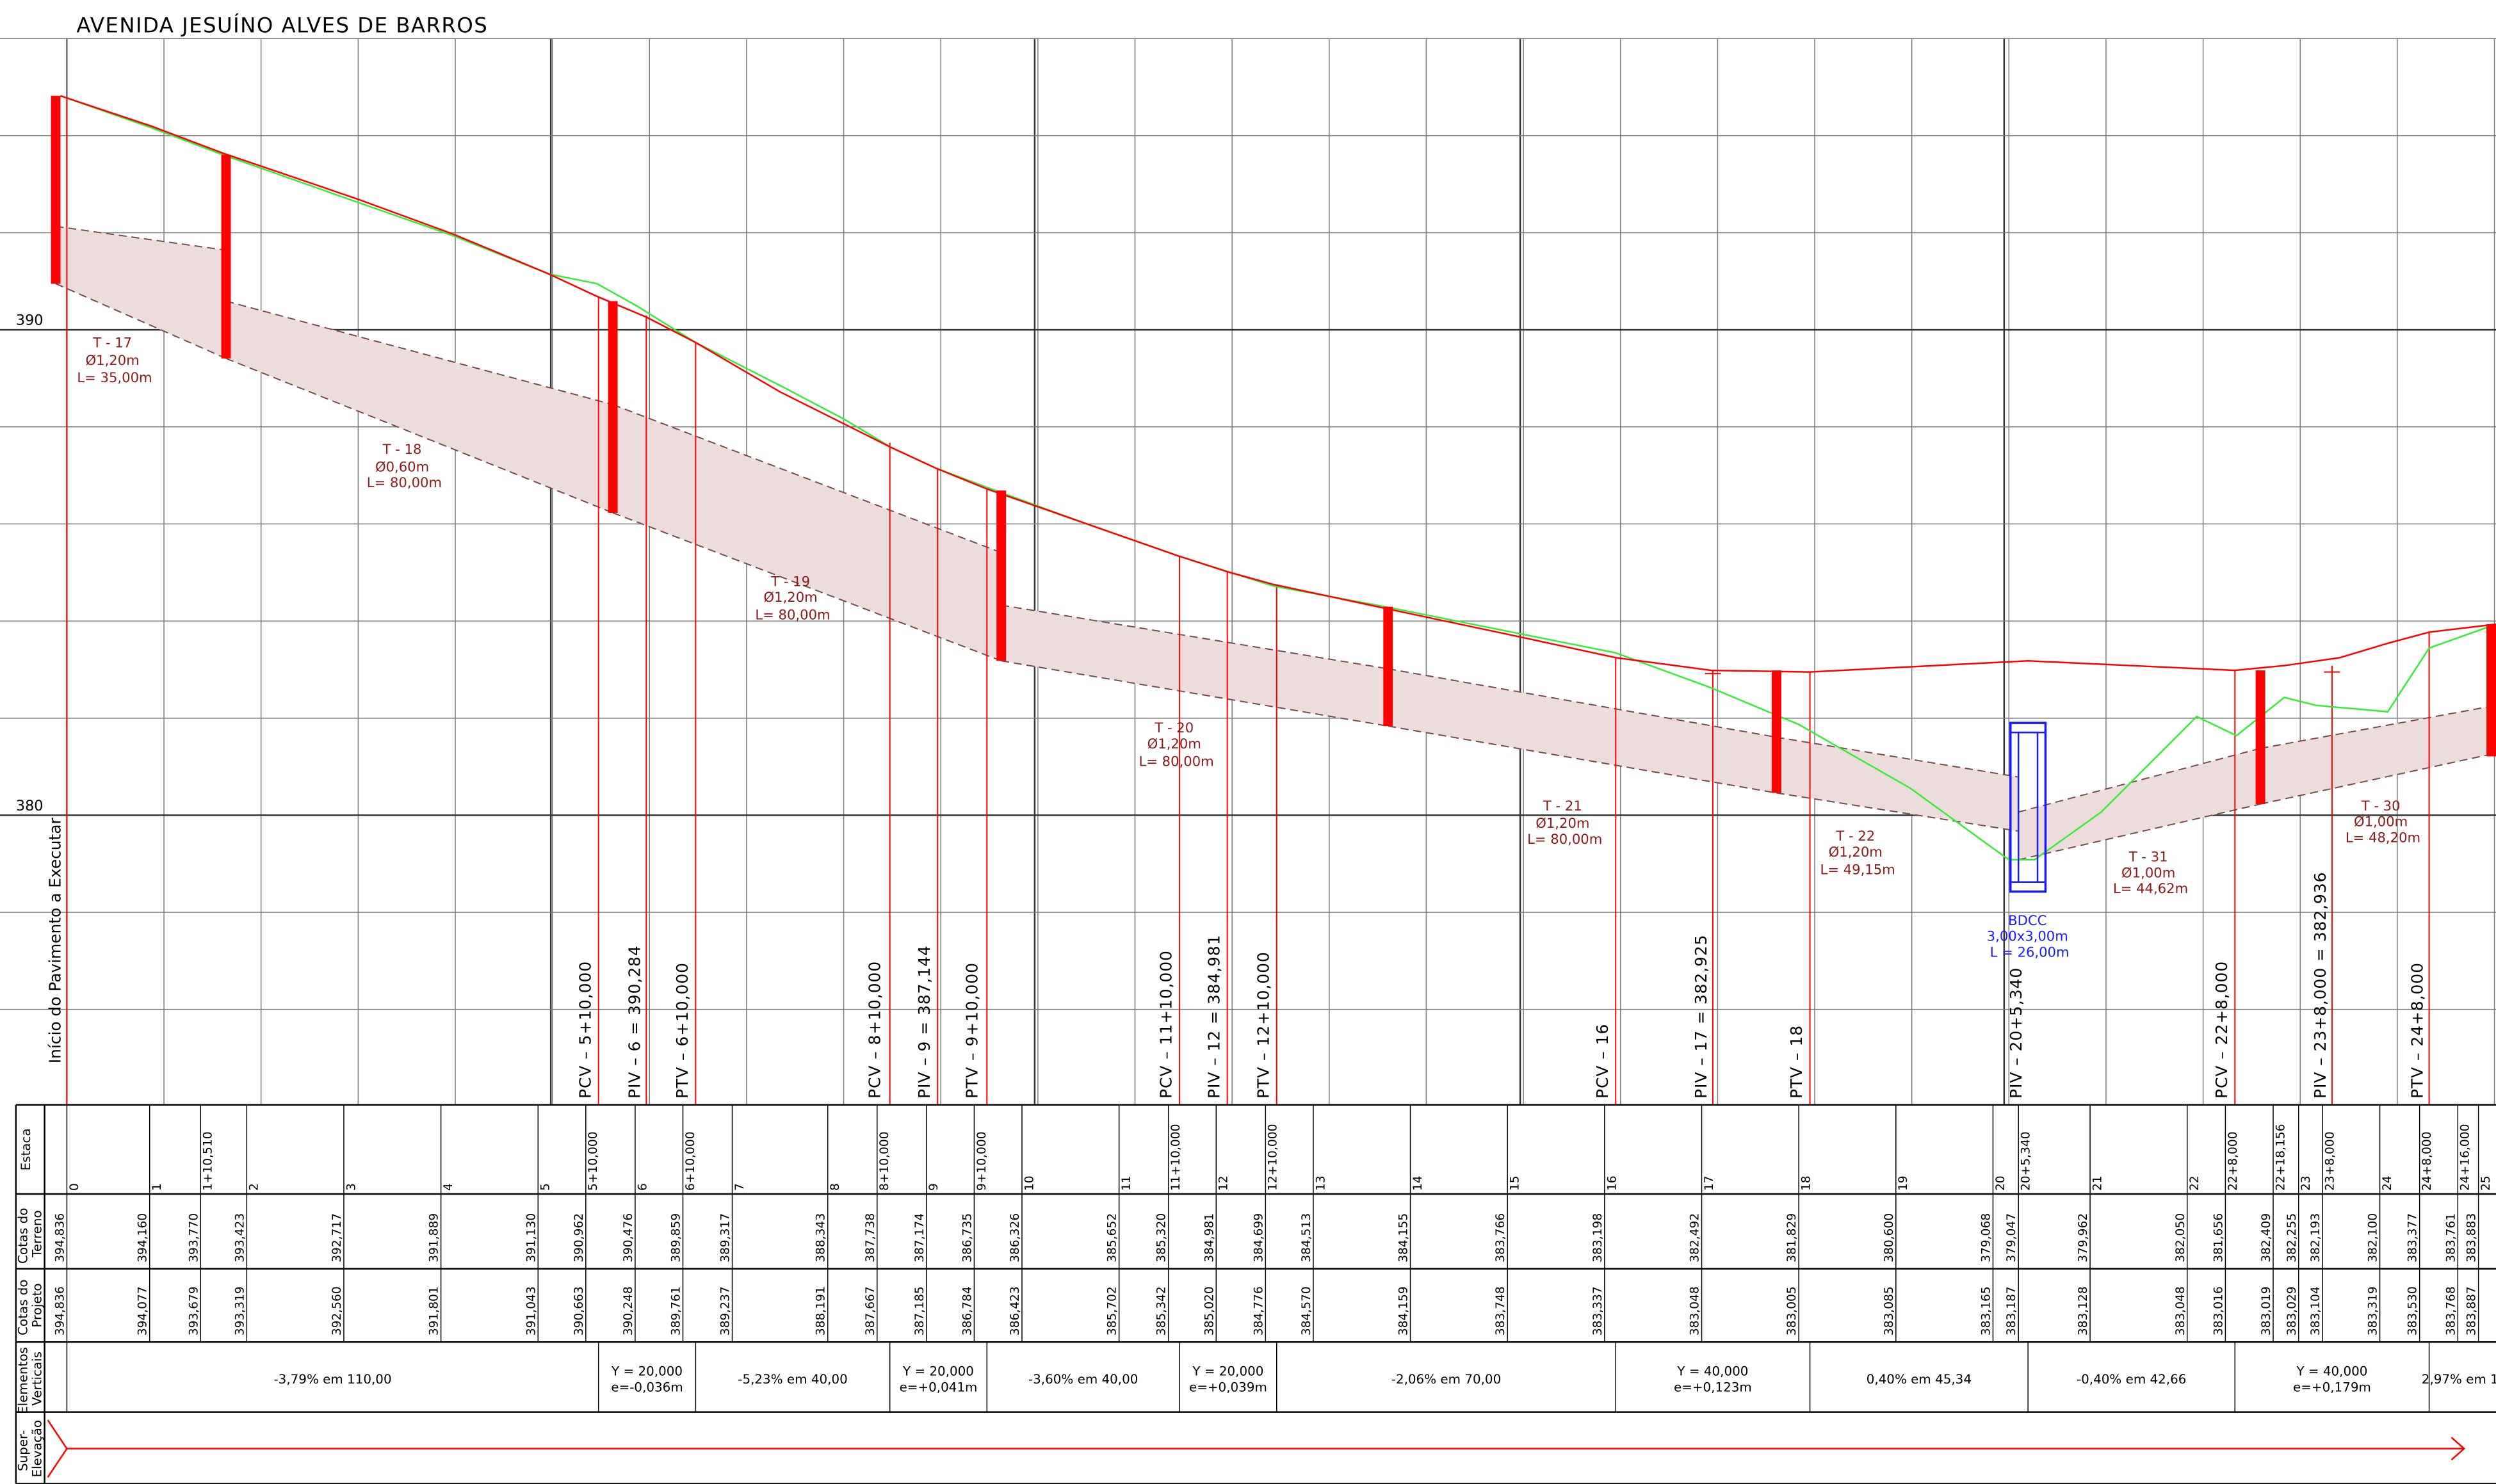  What do you see at coordinates (114, 359) in the screenshot?
I see `pipe-label-t17: T - 17 Ø1,20m L= 35,00m` at bounding box center [114, 359].